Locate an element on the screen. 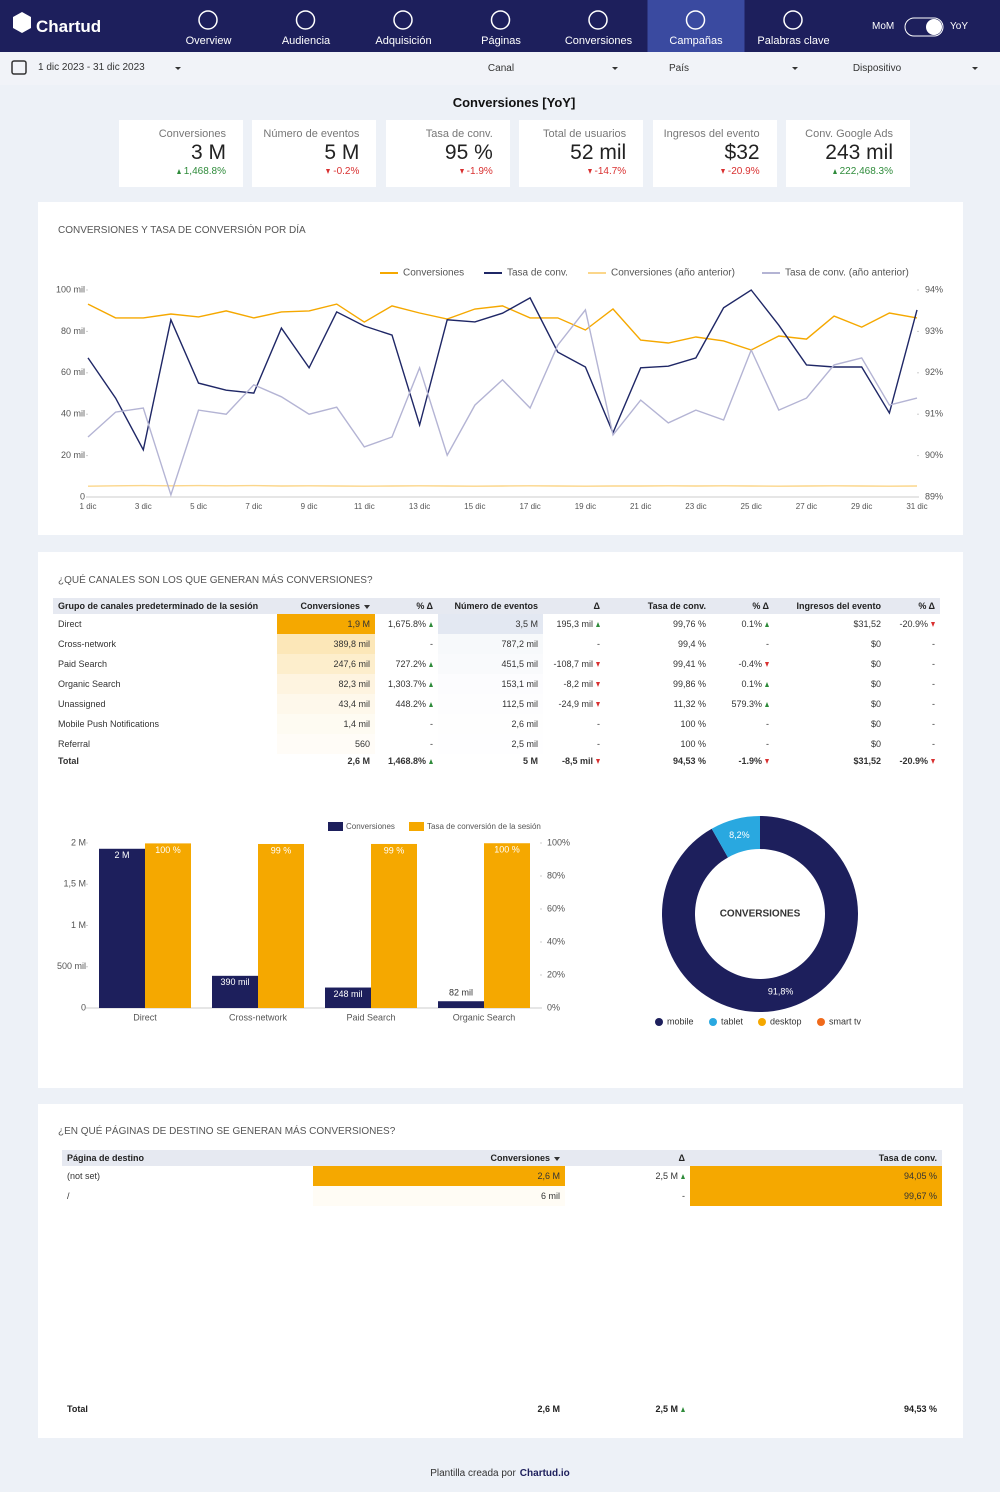 The width and height of the screenshot is (1000, 1492). table-cell: 2,5 mil is located at coordinates (490, 744).